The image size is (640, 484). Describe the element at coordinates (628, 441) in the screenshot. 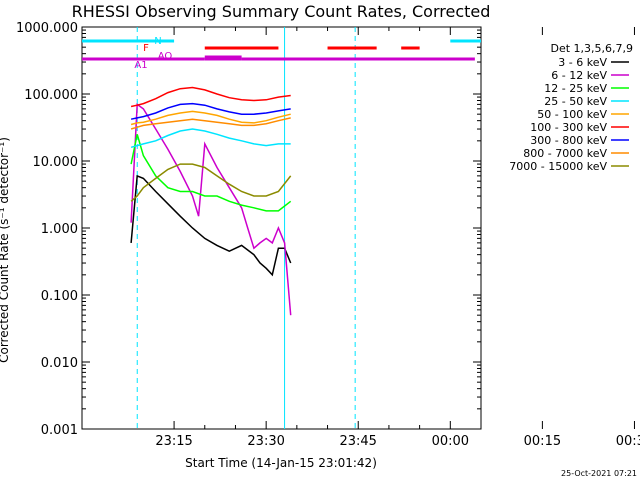

I see `x-tick-label: 00:30` at that location.